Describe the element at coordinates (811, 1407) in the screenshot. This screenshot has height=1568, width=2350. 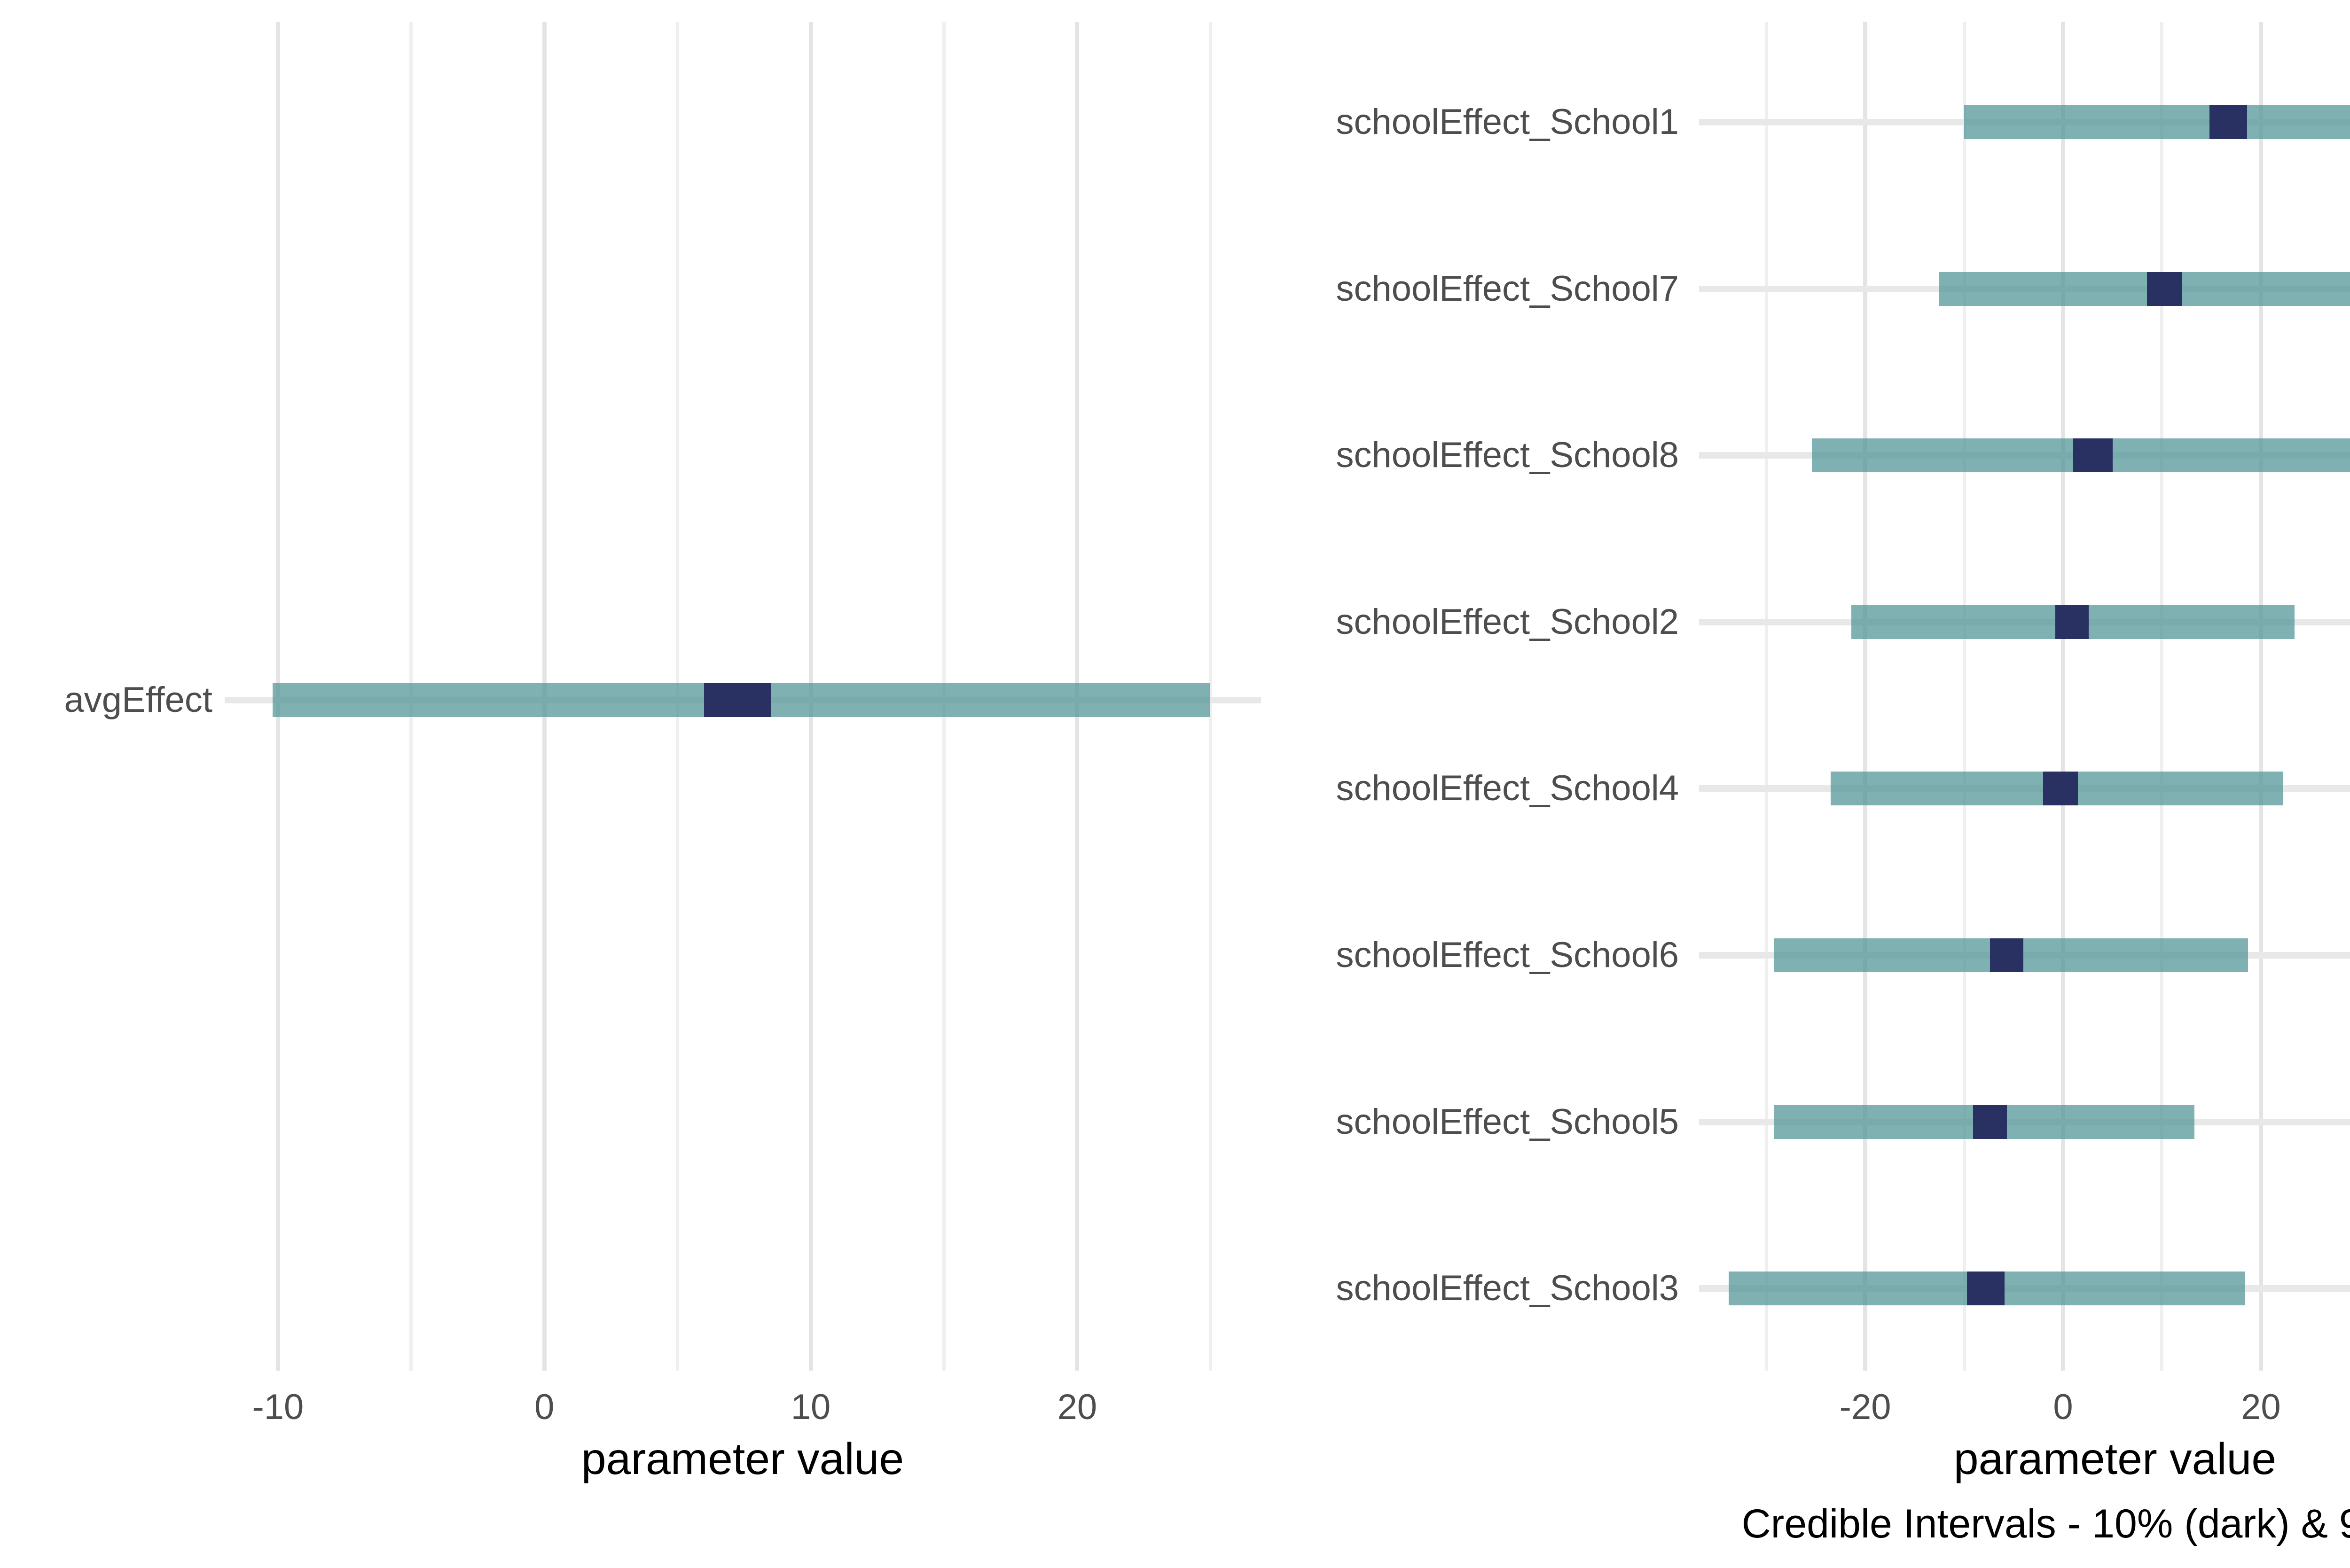
I see `x-tick-label: 10` at that location.